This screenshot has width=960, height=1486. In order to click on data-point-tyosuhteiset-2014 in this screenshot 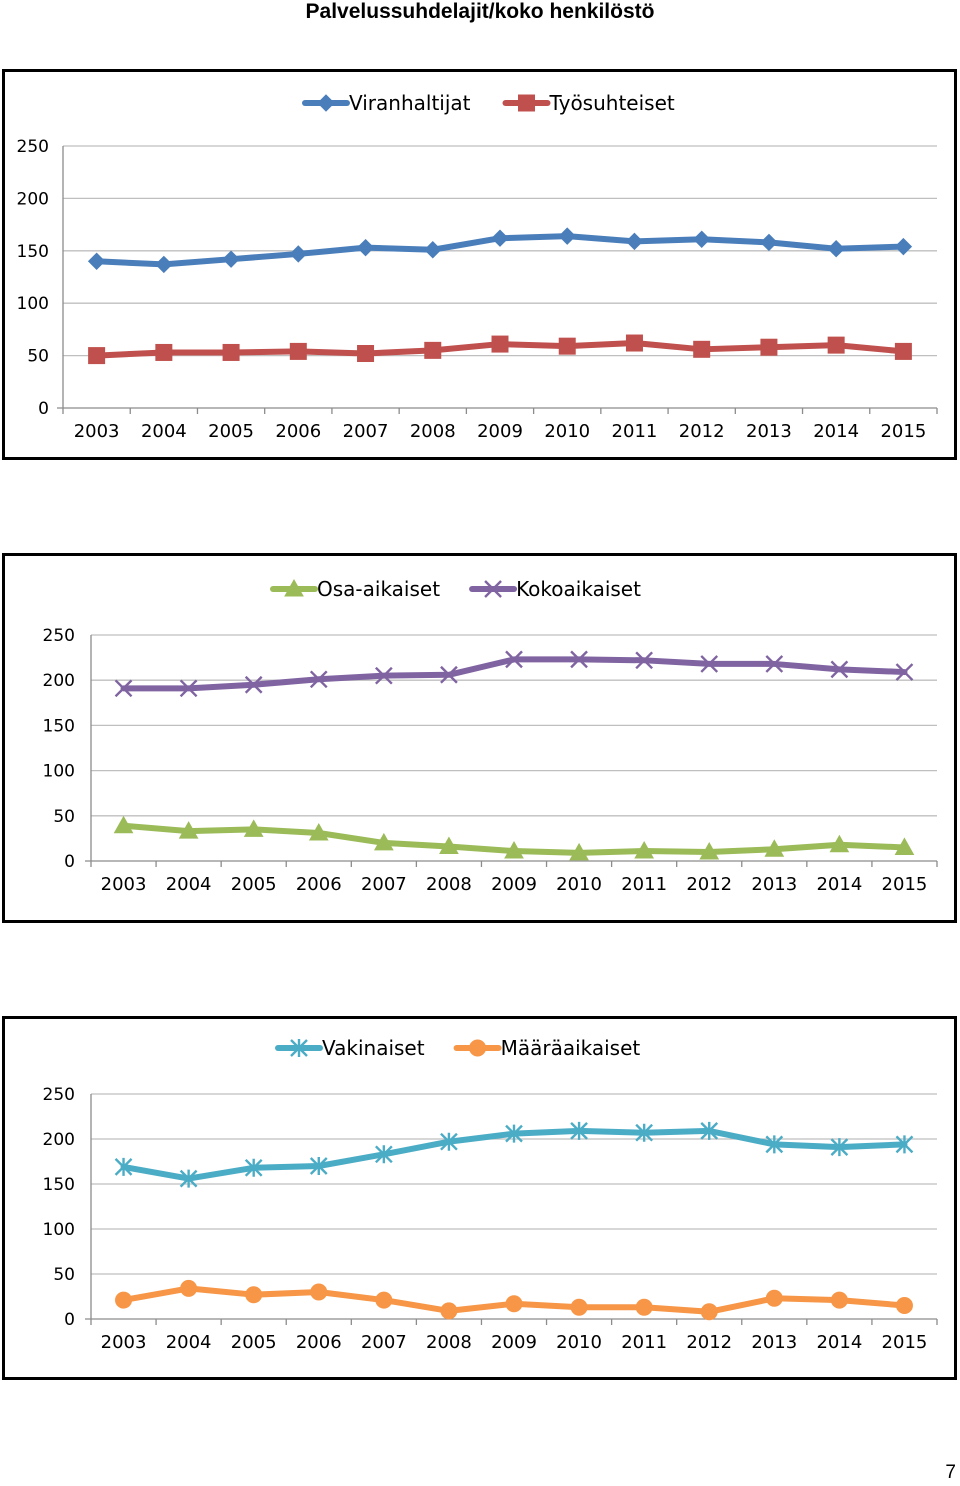, I will do `click(836, 345)`.